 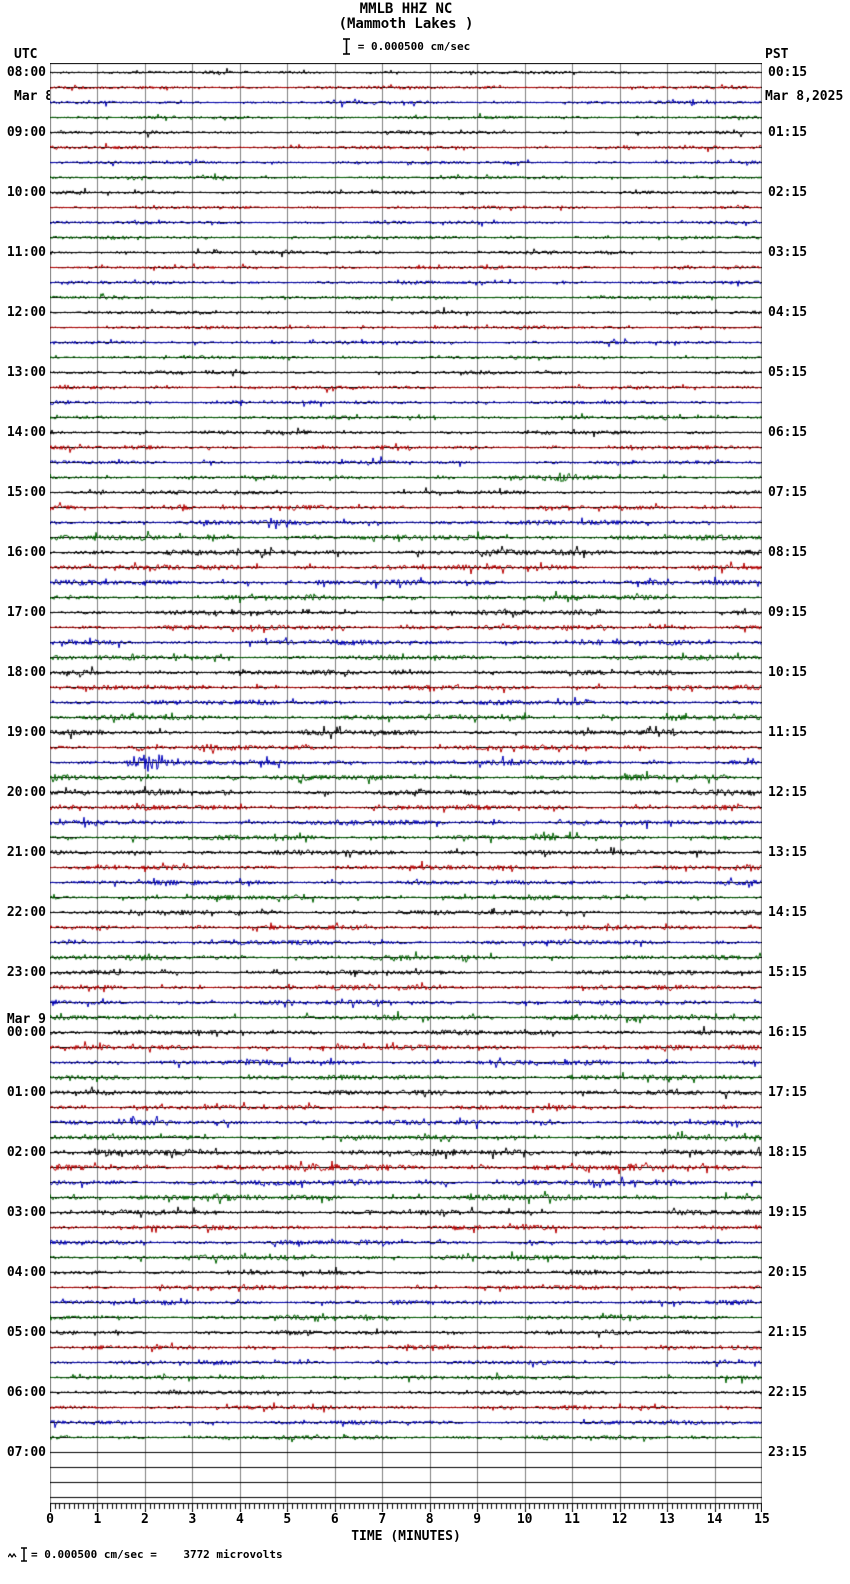 What do you see at coordinates (26, 1332) in the screenshot?
I see `utc-hour-label: 05:00` at bounding box center [26, 1332].